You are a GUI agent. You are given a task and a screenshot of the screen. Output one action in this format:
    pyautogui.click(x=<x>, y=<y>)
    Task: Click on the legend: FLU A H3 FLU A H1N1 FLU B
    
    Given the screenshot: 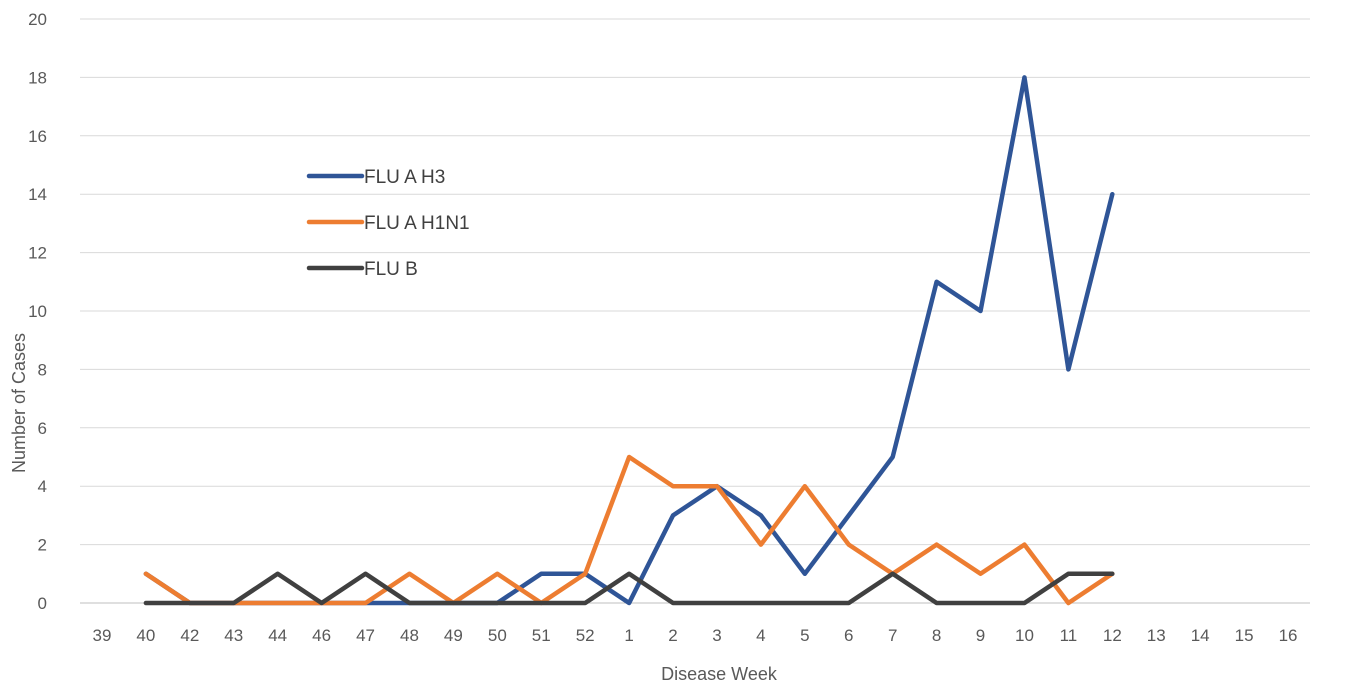 What is the action you would take?
    pyautogui.click(x=388, y=223)
    